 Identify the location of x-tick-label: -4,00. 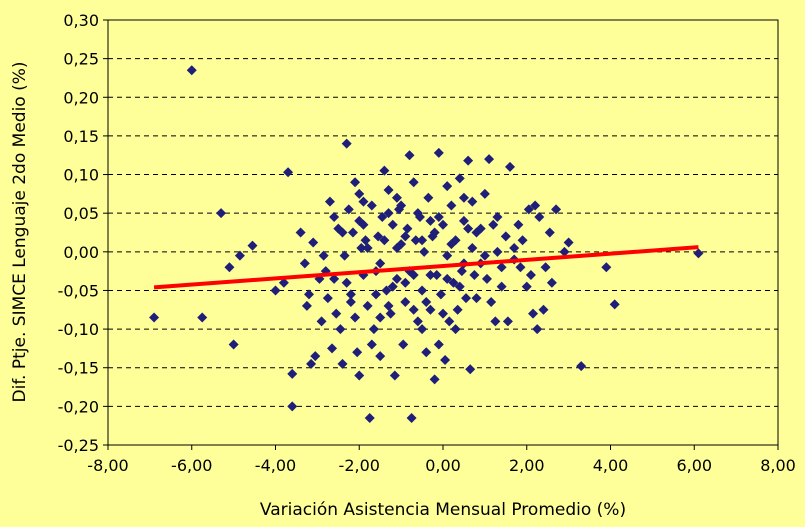
(275, 465).